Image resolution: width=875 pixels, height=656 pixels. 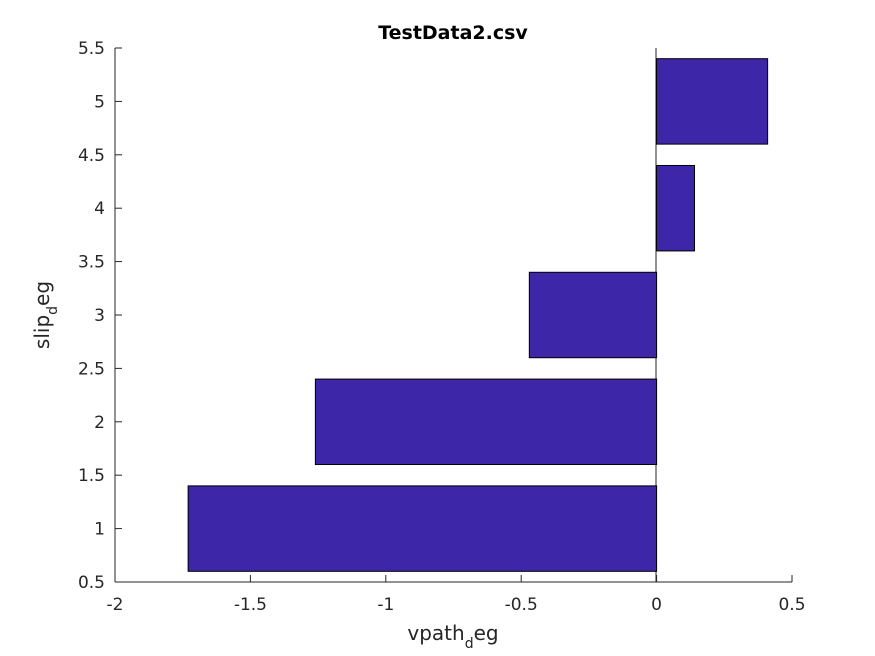 What do you see at coordinates (456, 595) in the screenshot?
I see `x-ticks-group: -2 -1.5 -1 -0.5 0 0.5` at bounding box center [456, 595].